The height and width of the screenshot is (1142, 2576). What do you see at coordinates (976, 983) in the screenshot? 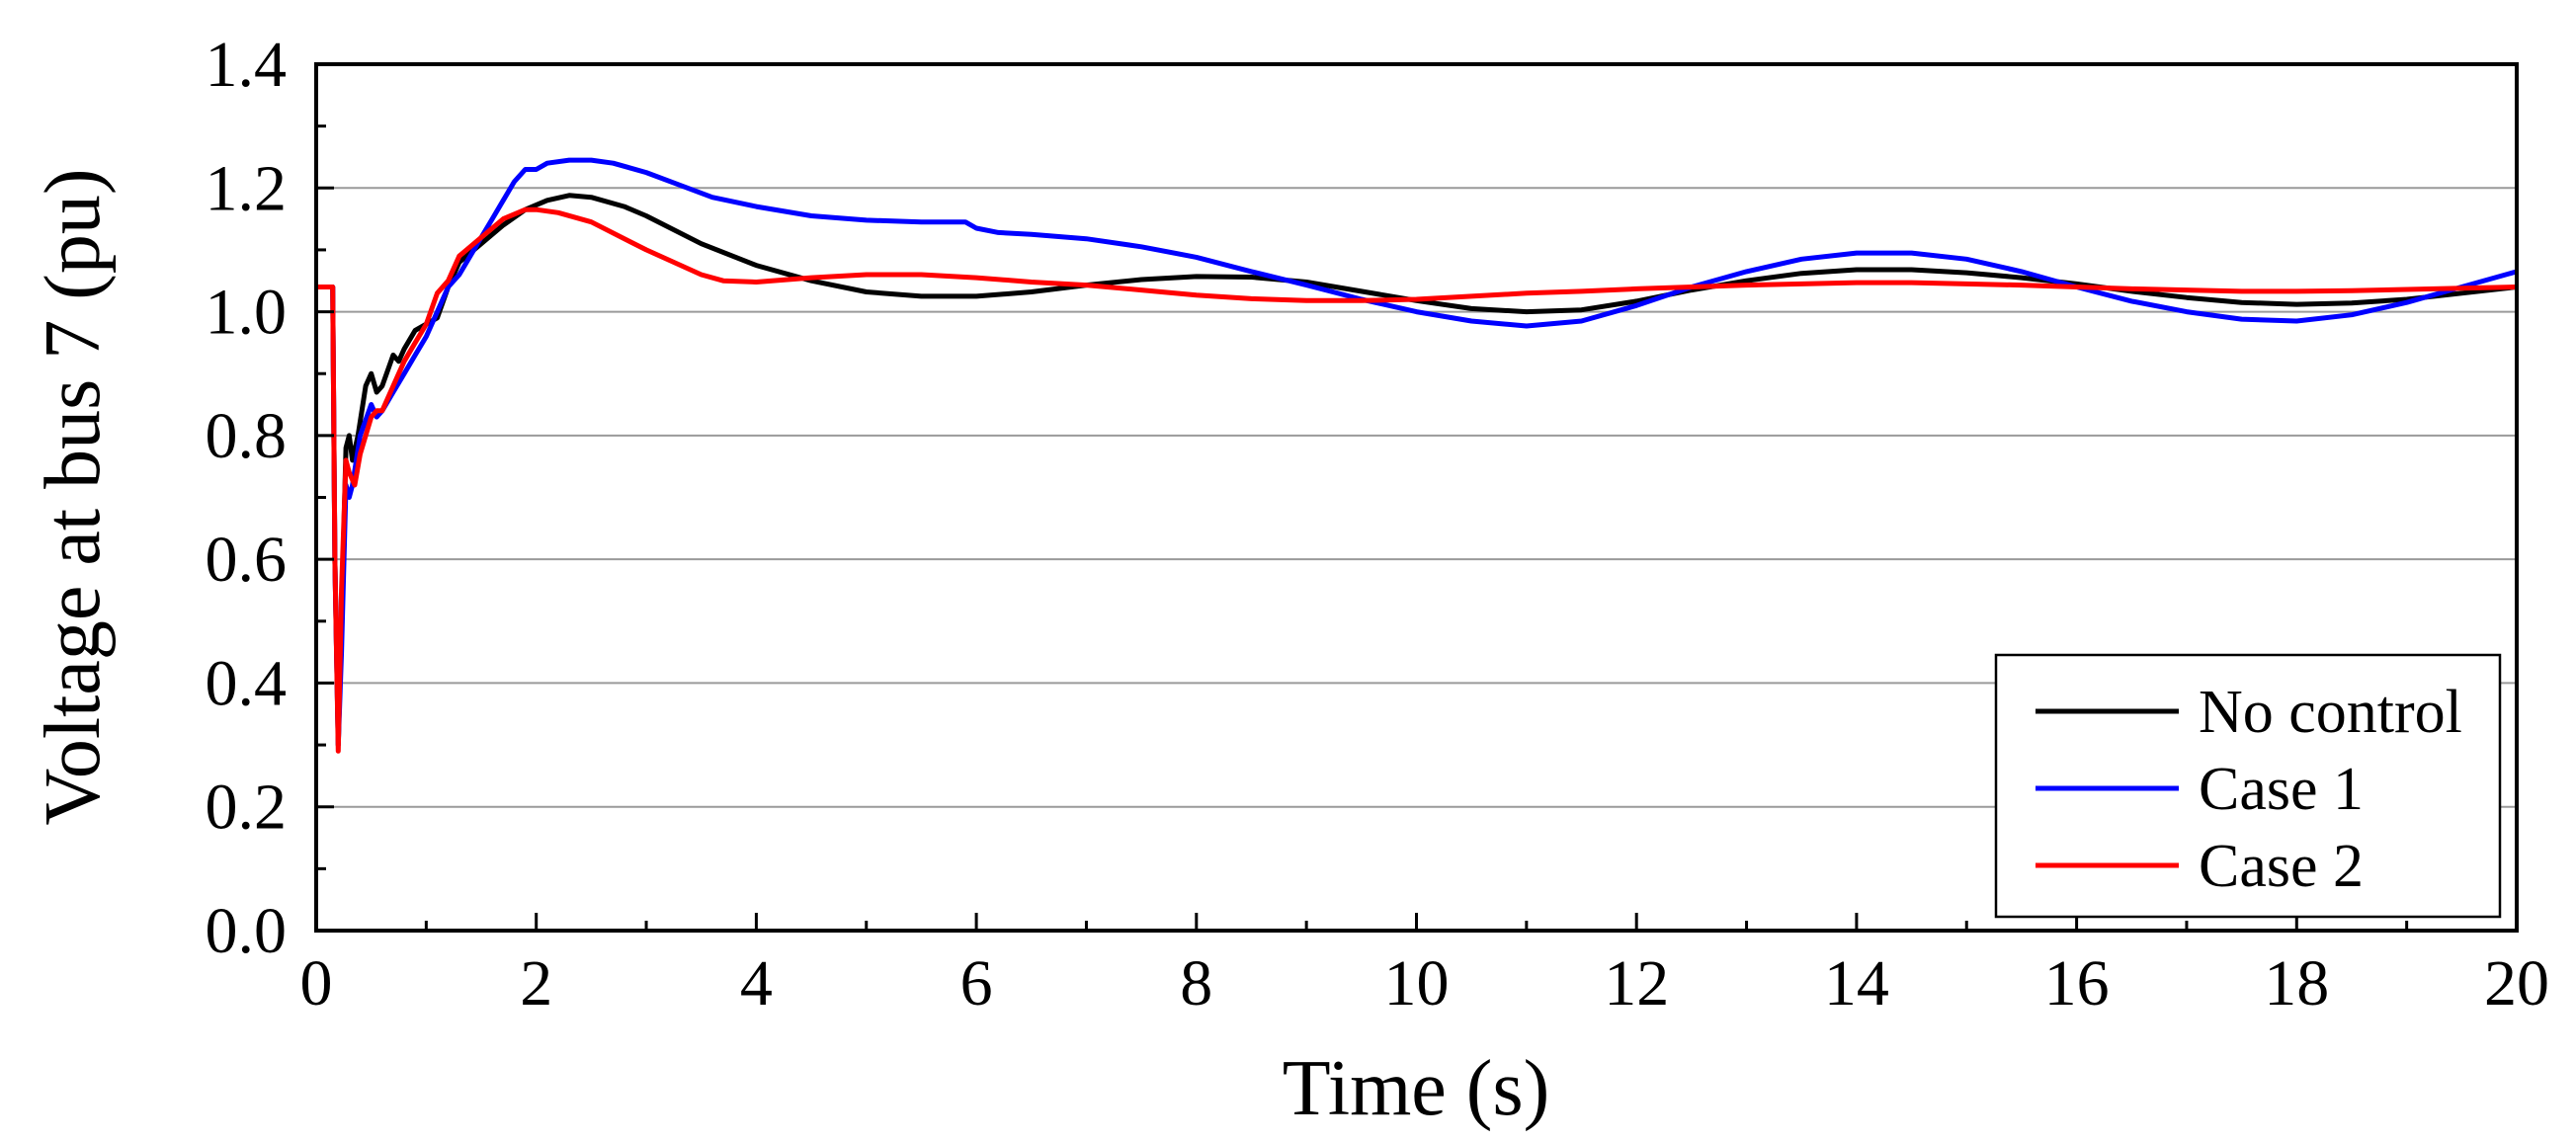
I see `x-tick-label: 6` at bounding box center [976, 983].